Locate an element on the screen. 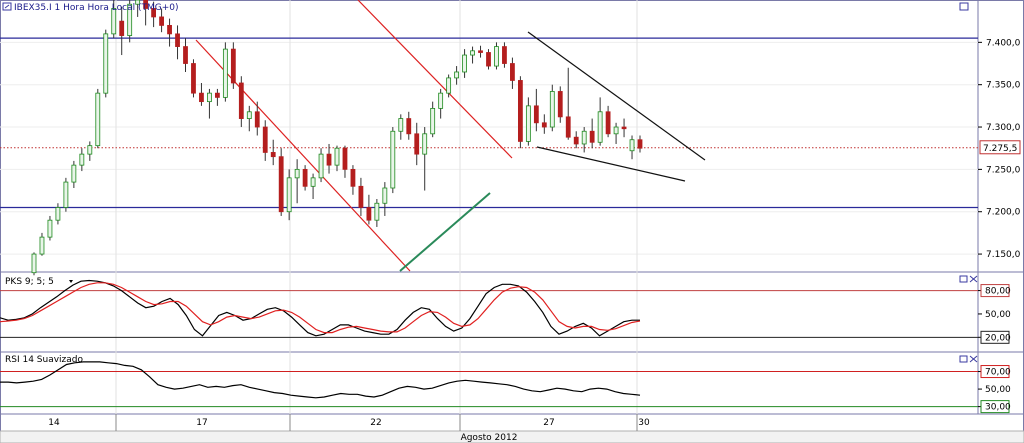  indicator-level-label: 70,00 is located at coordinates (998, 373).